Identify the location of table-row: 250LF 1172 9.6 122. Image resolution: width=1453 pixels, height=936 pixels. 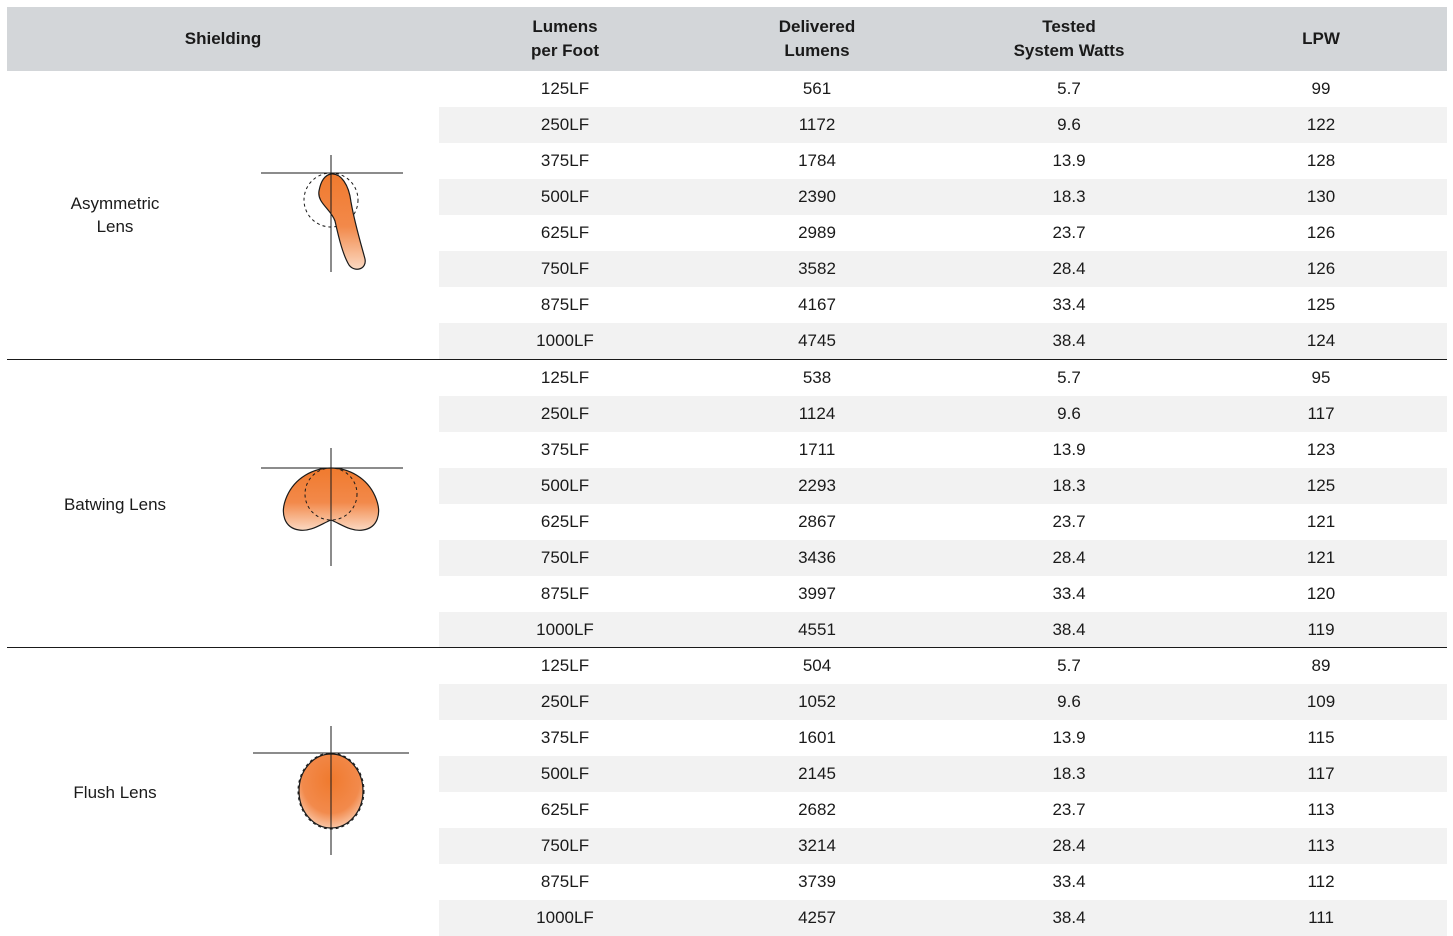
(943, 125).